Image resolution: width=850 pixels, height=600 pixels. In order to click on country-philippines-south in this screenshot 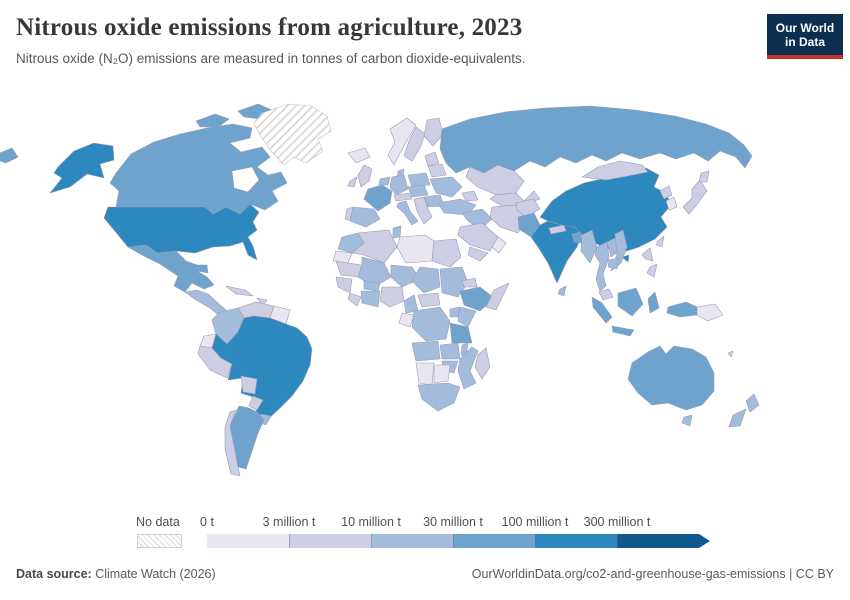, I will do `click(652, 270)`.